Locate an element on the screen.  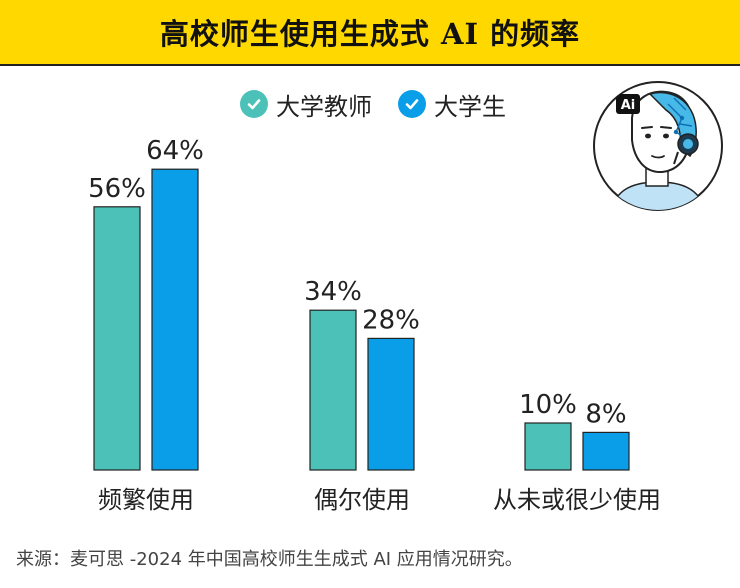
ai-badge-text: Ai is located at coordinates (628, 105).